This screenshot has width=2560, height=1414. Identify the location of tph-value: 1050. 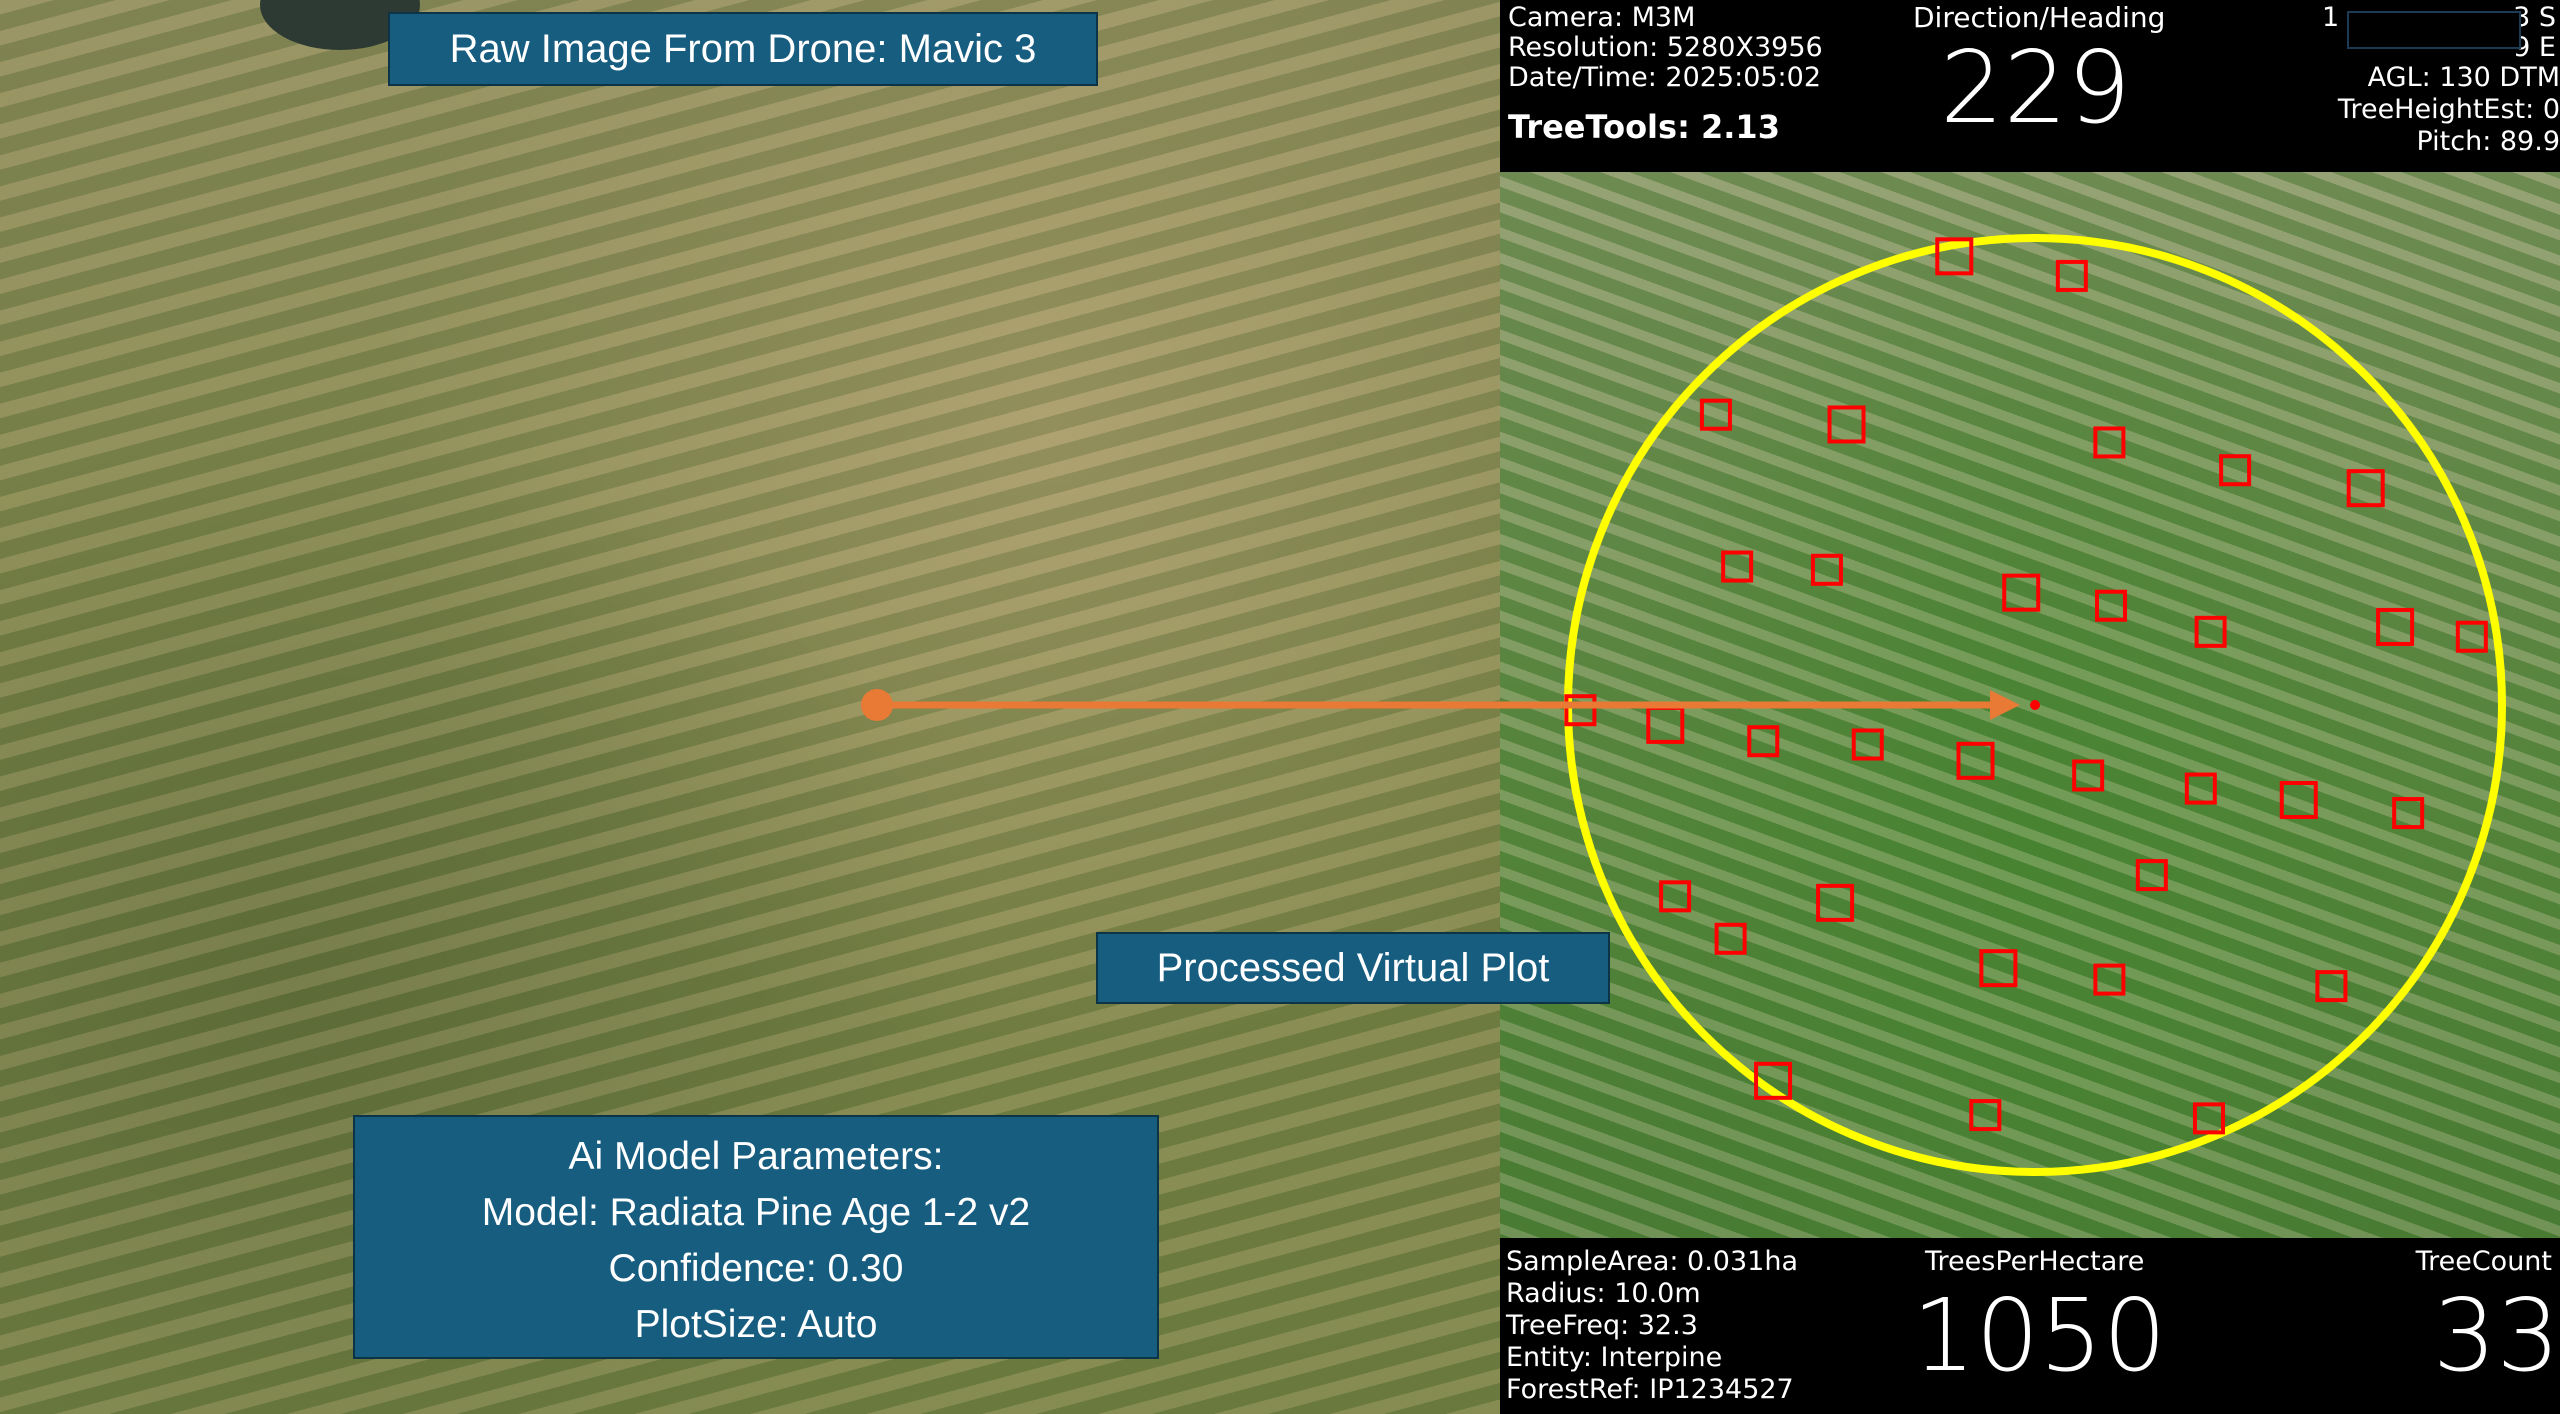
(2039, 1335).